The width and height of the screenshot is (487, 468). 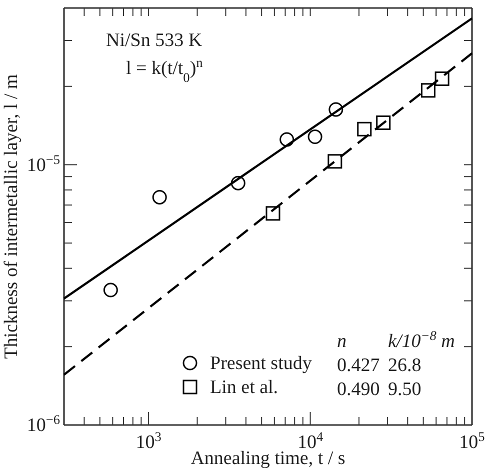 I want to click on legend-label: Present study, so click(x=261, y=363).